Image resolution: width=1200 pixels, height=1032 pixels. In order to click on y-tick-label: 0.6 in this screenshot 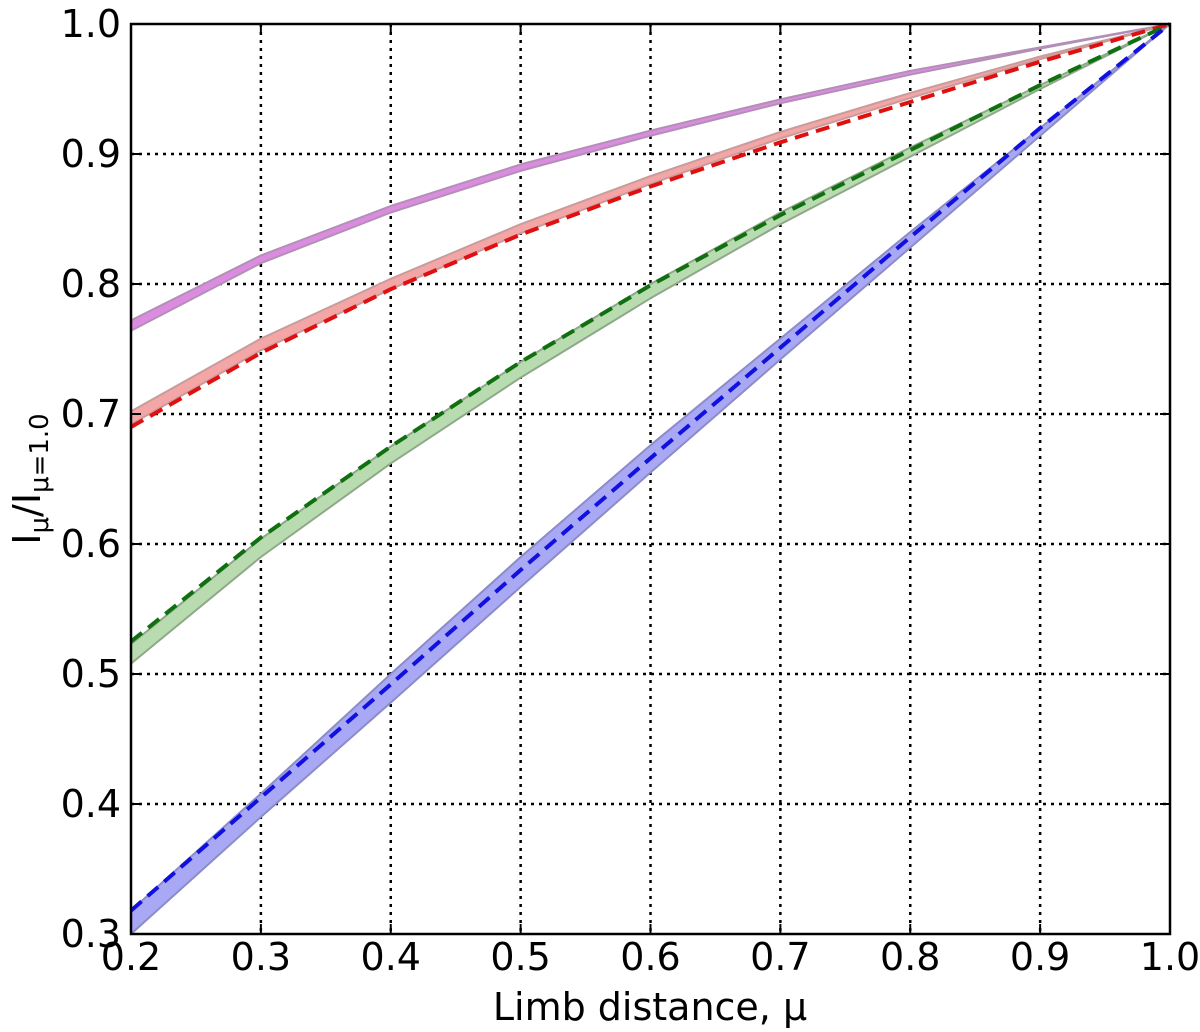, I will do `click(91, 544)`.